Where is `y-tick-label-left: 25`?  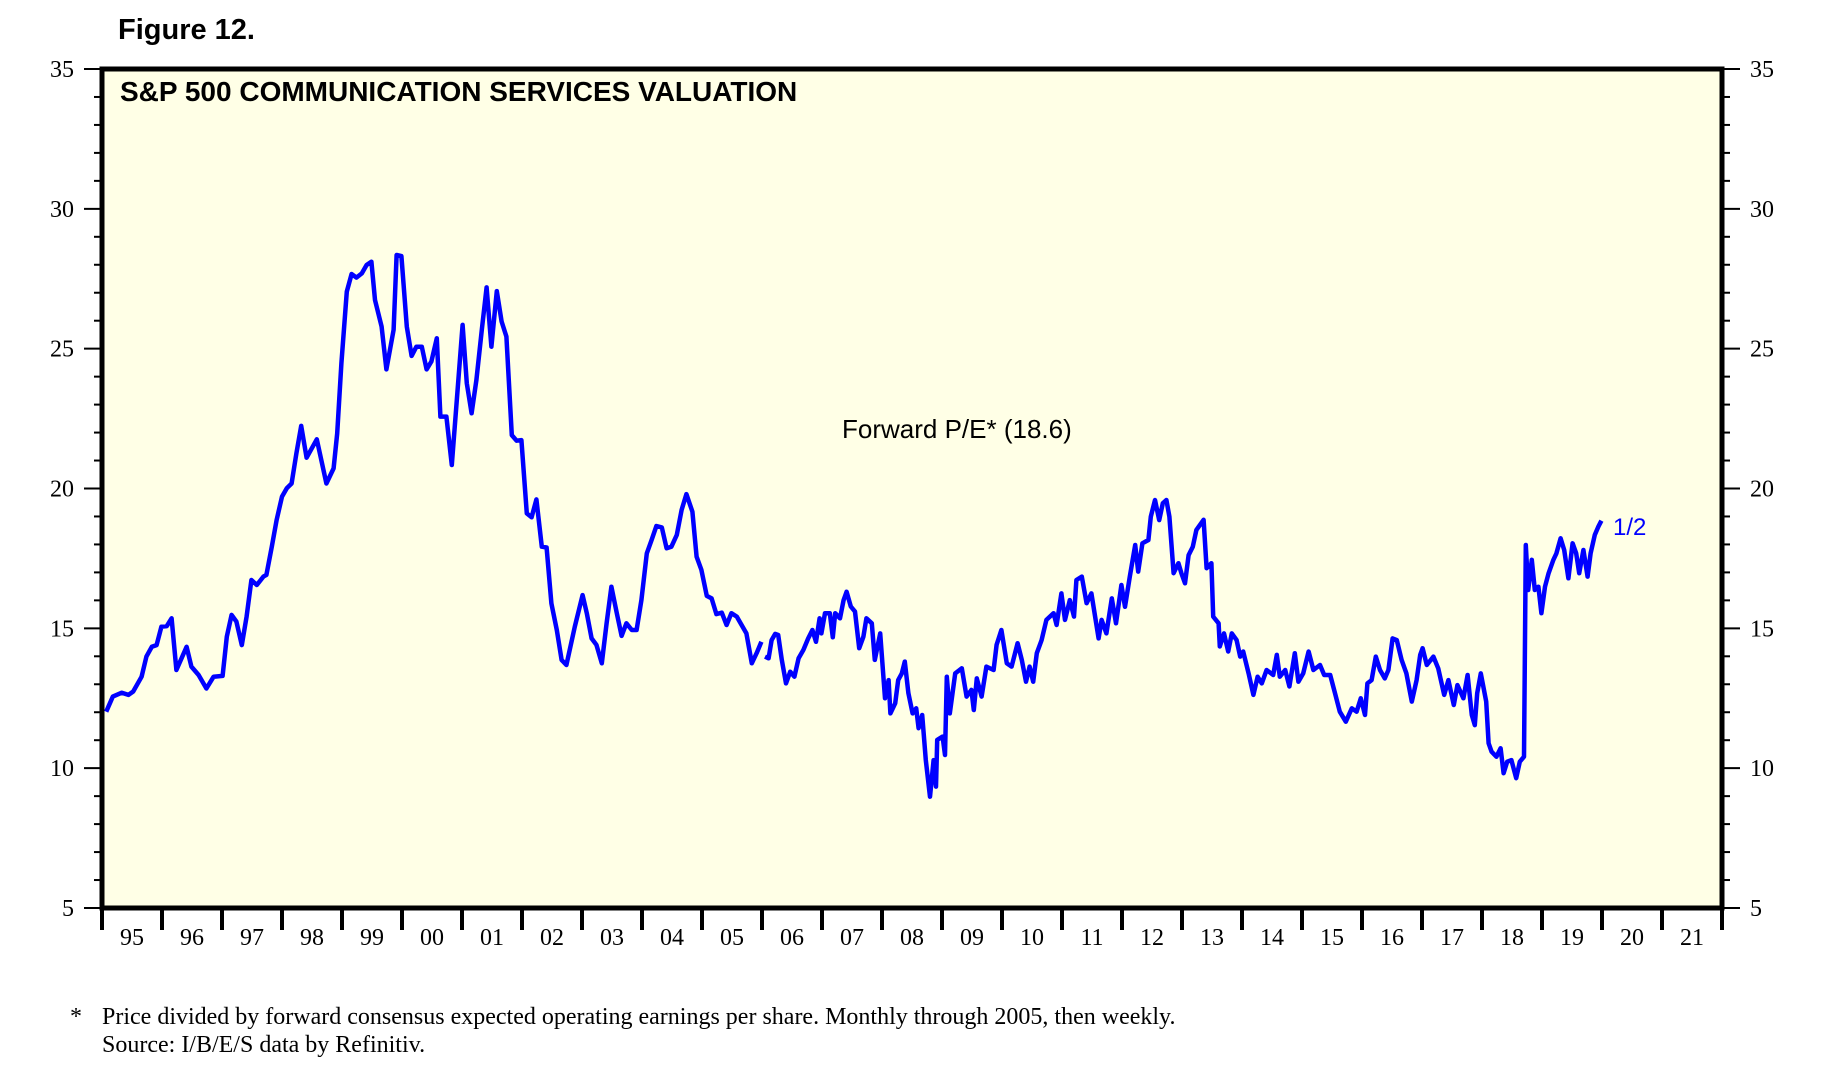 y-tick-label-left: 25 is located at coordinates (62, 350).